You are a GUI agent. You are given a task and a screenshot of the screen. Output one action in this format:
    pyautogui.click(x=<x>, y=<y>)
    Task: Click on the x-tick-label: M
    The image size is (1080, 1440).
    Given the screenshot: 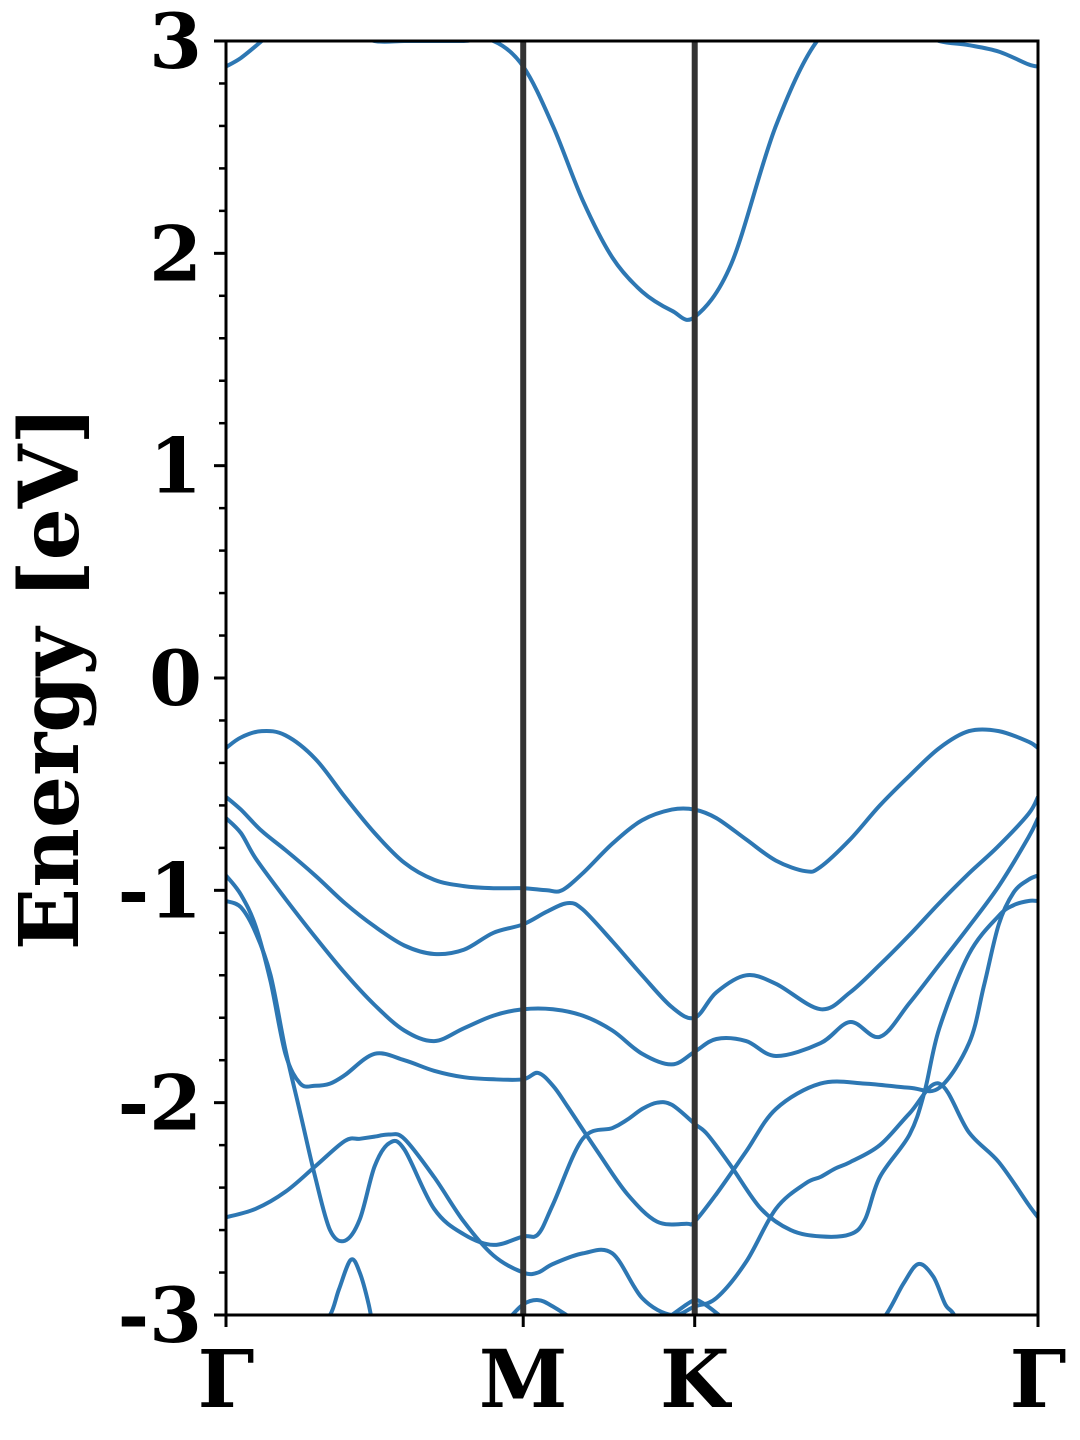 What is the action you would take?
    pyautogui.click(x=523, y=1379)
    